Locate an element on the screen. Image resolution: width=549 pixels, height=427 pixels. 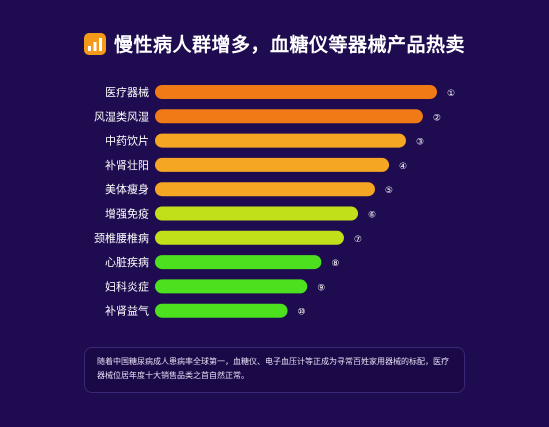
category-label: 美体瘦身 is located at coordinates (127, 189).